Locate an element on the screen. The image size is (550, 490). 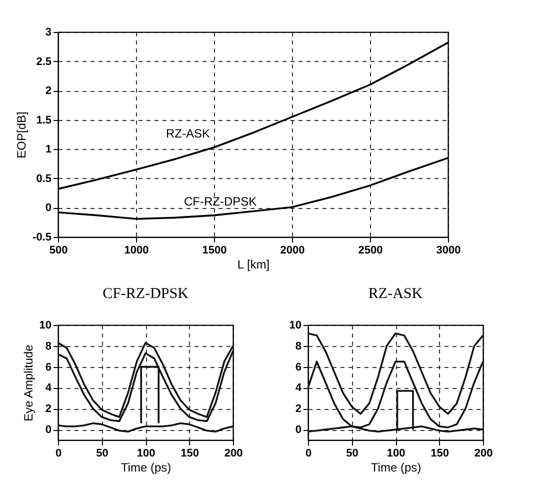
series-label: CF-RZ-DPSK is located at coordinates (220, 201).